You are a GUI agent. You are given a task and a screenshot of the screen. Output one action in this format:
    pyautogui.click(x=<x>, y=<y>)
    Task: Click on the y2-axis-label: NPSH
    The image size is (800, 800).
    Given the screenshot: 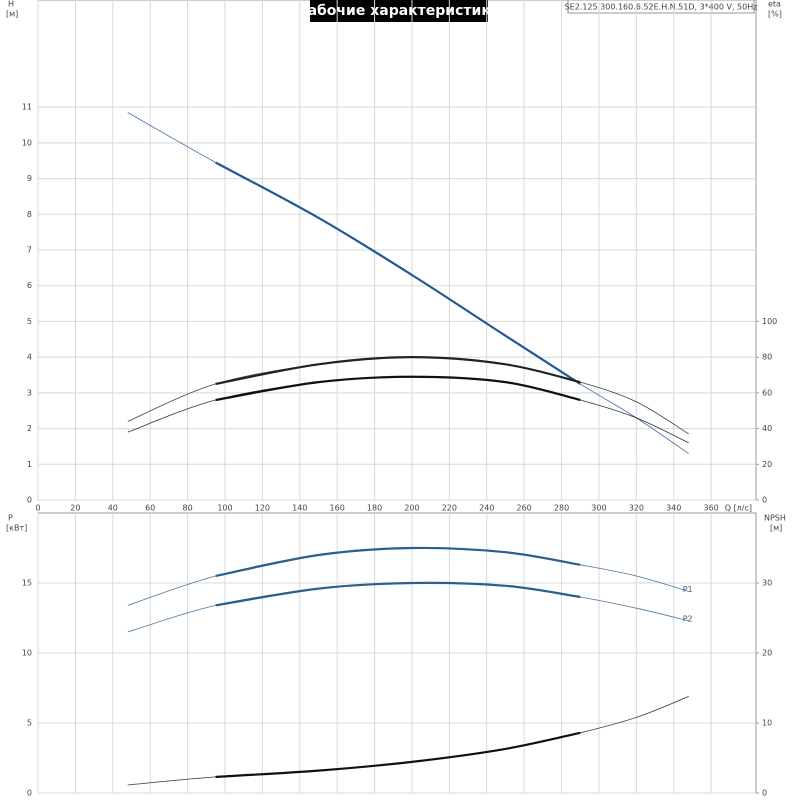 What is the action you would take?
    pyautogui.click(x=775, y=518)
    